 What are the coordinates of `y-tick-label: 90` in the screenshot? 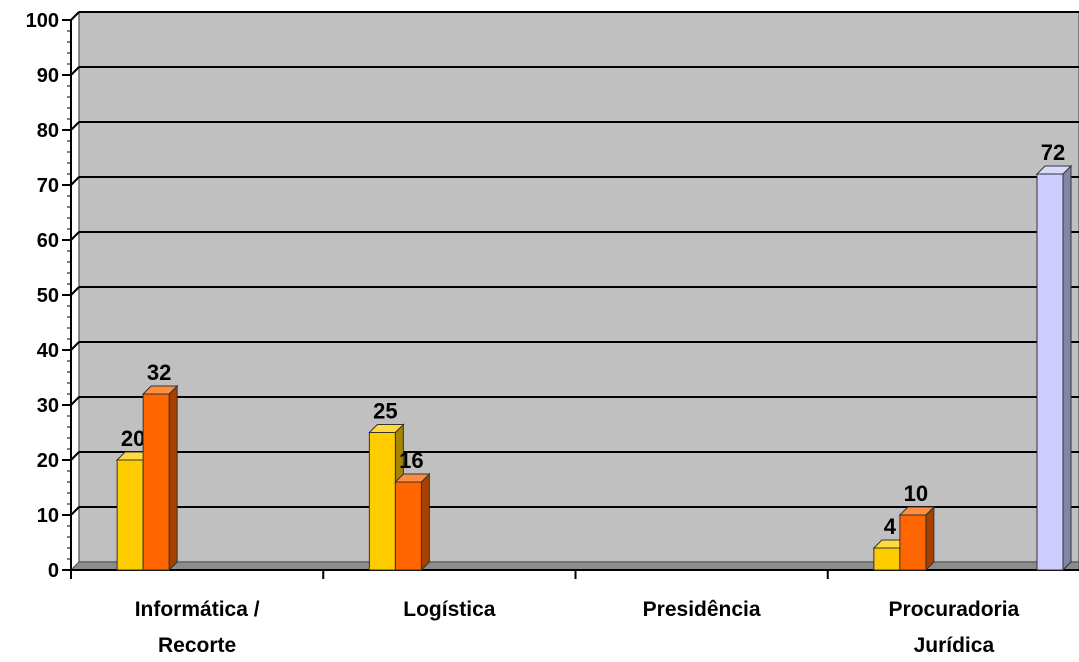 It's located at (48, 76).